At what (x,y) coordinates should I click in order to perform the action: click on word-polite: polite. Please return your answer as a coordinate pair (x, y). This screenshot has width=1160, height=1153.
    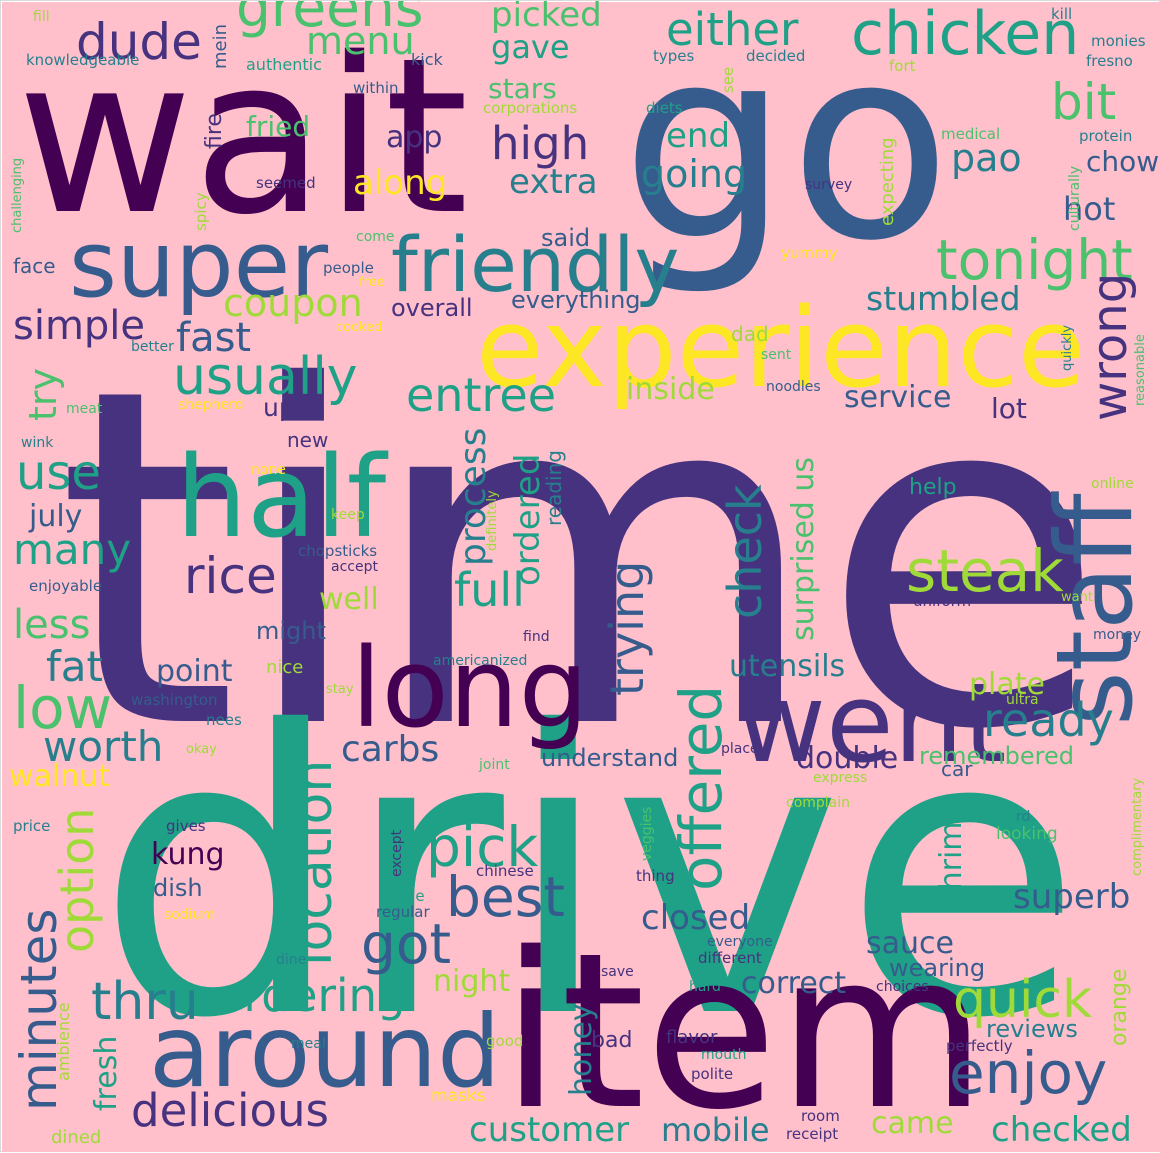
    Looking at the image, I should click on (712, 1074).